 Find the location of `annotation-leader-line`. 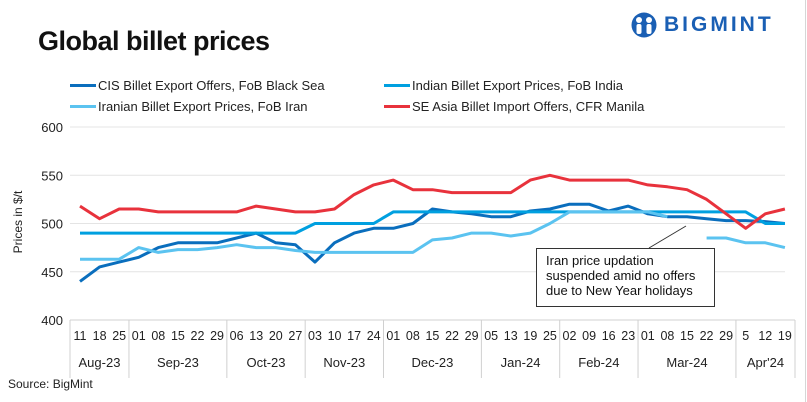

annotation-leader-line is located at coordinates (667, 237).